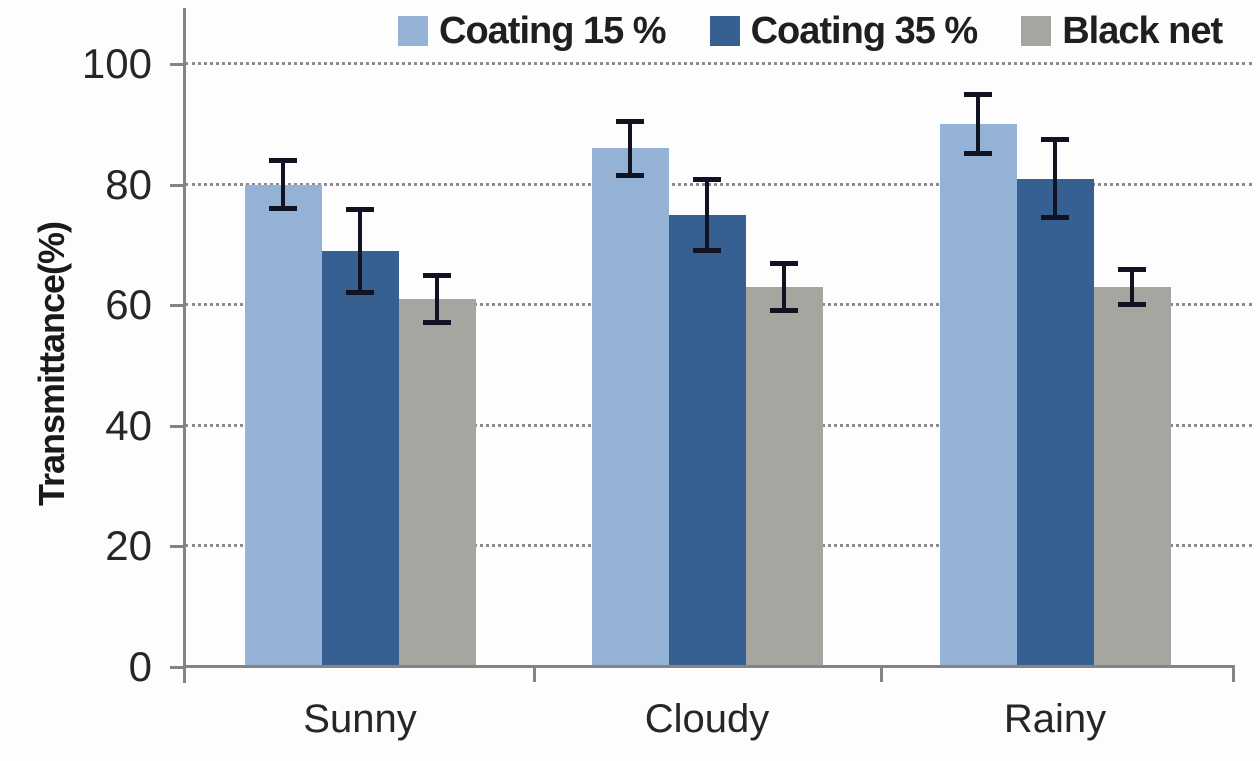 Image resolution: width=1260 pixels, height=761 pixels. What do you see at coordinates (360, 458) in the screenshot?
I see `bar-coating-35-sunny` at bounding box center [360, 458].